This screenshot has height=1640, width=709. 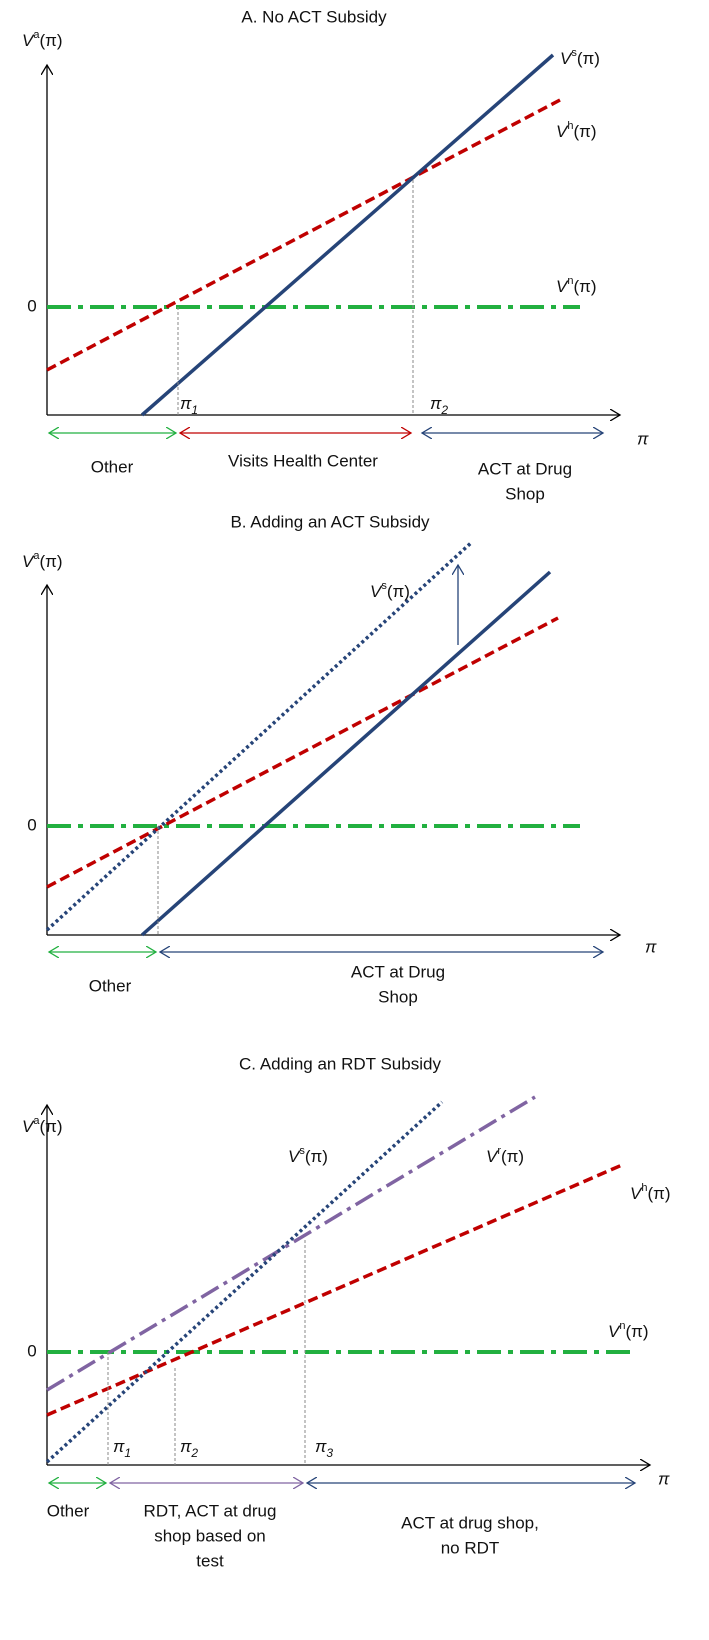 What do you see at coordinates (210, 1535) in the screenshot?
I see `region-label: shop based on` at bounding box center [210, 1535].